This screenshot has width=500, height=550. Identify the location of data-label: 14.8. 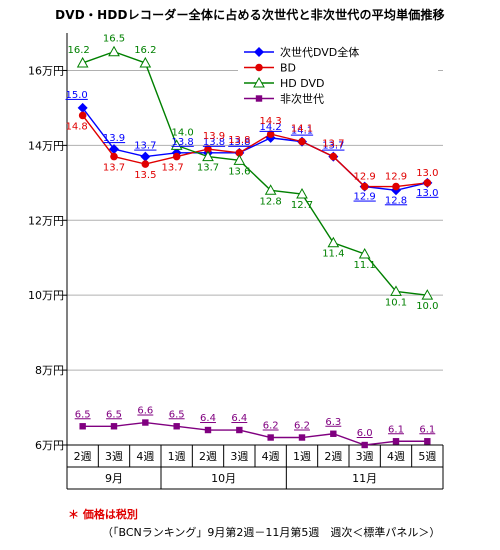
(77, 126).